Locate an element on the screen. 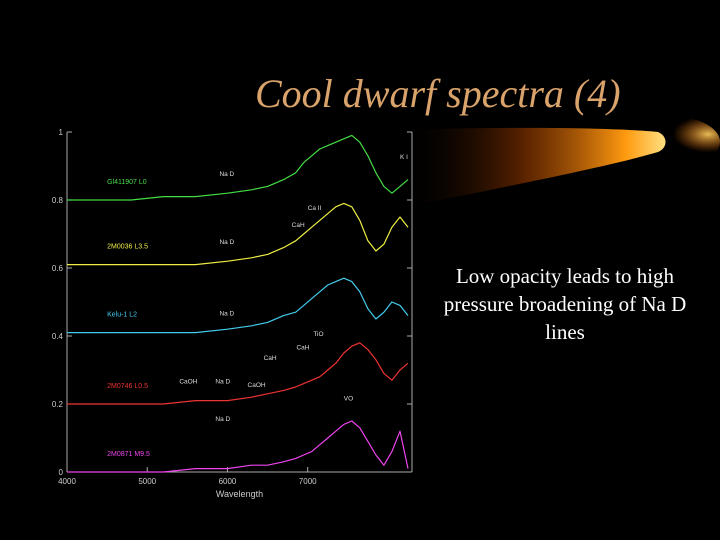  x-axis-label: Wavelength is located at coordinates (239, 494).